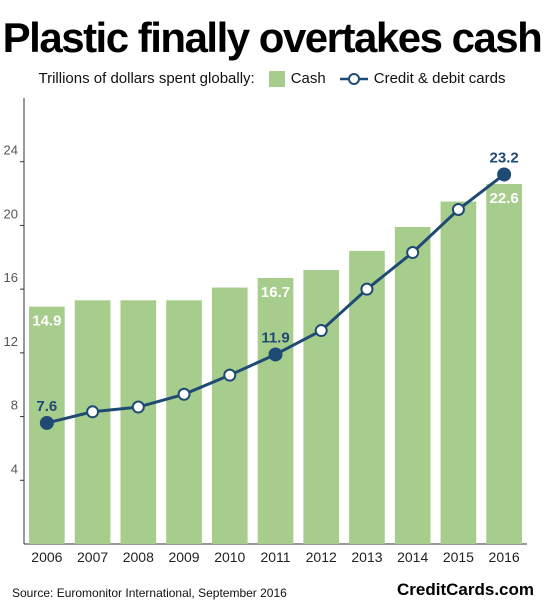  What do you see at coordinates (504, 557) in the screenshot?
I see `x-tick-label: 2016` at bounding box center [504, 557].